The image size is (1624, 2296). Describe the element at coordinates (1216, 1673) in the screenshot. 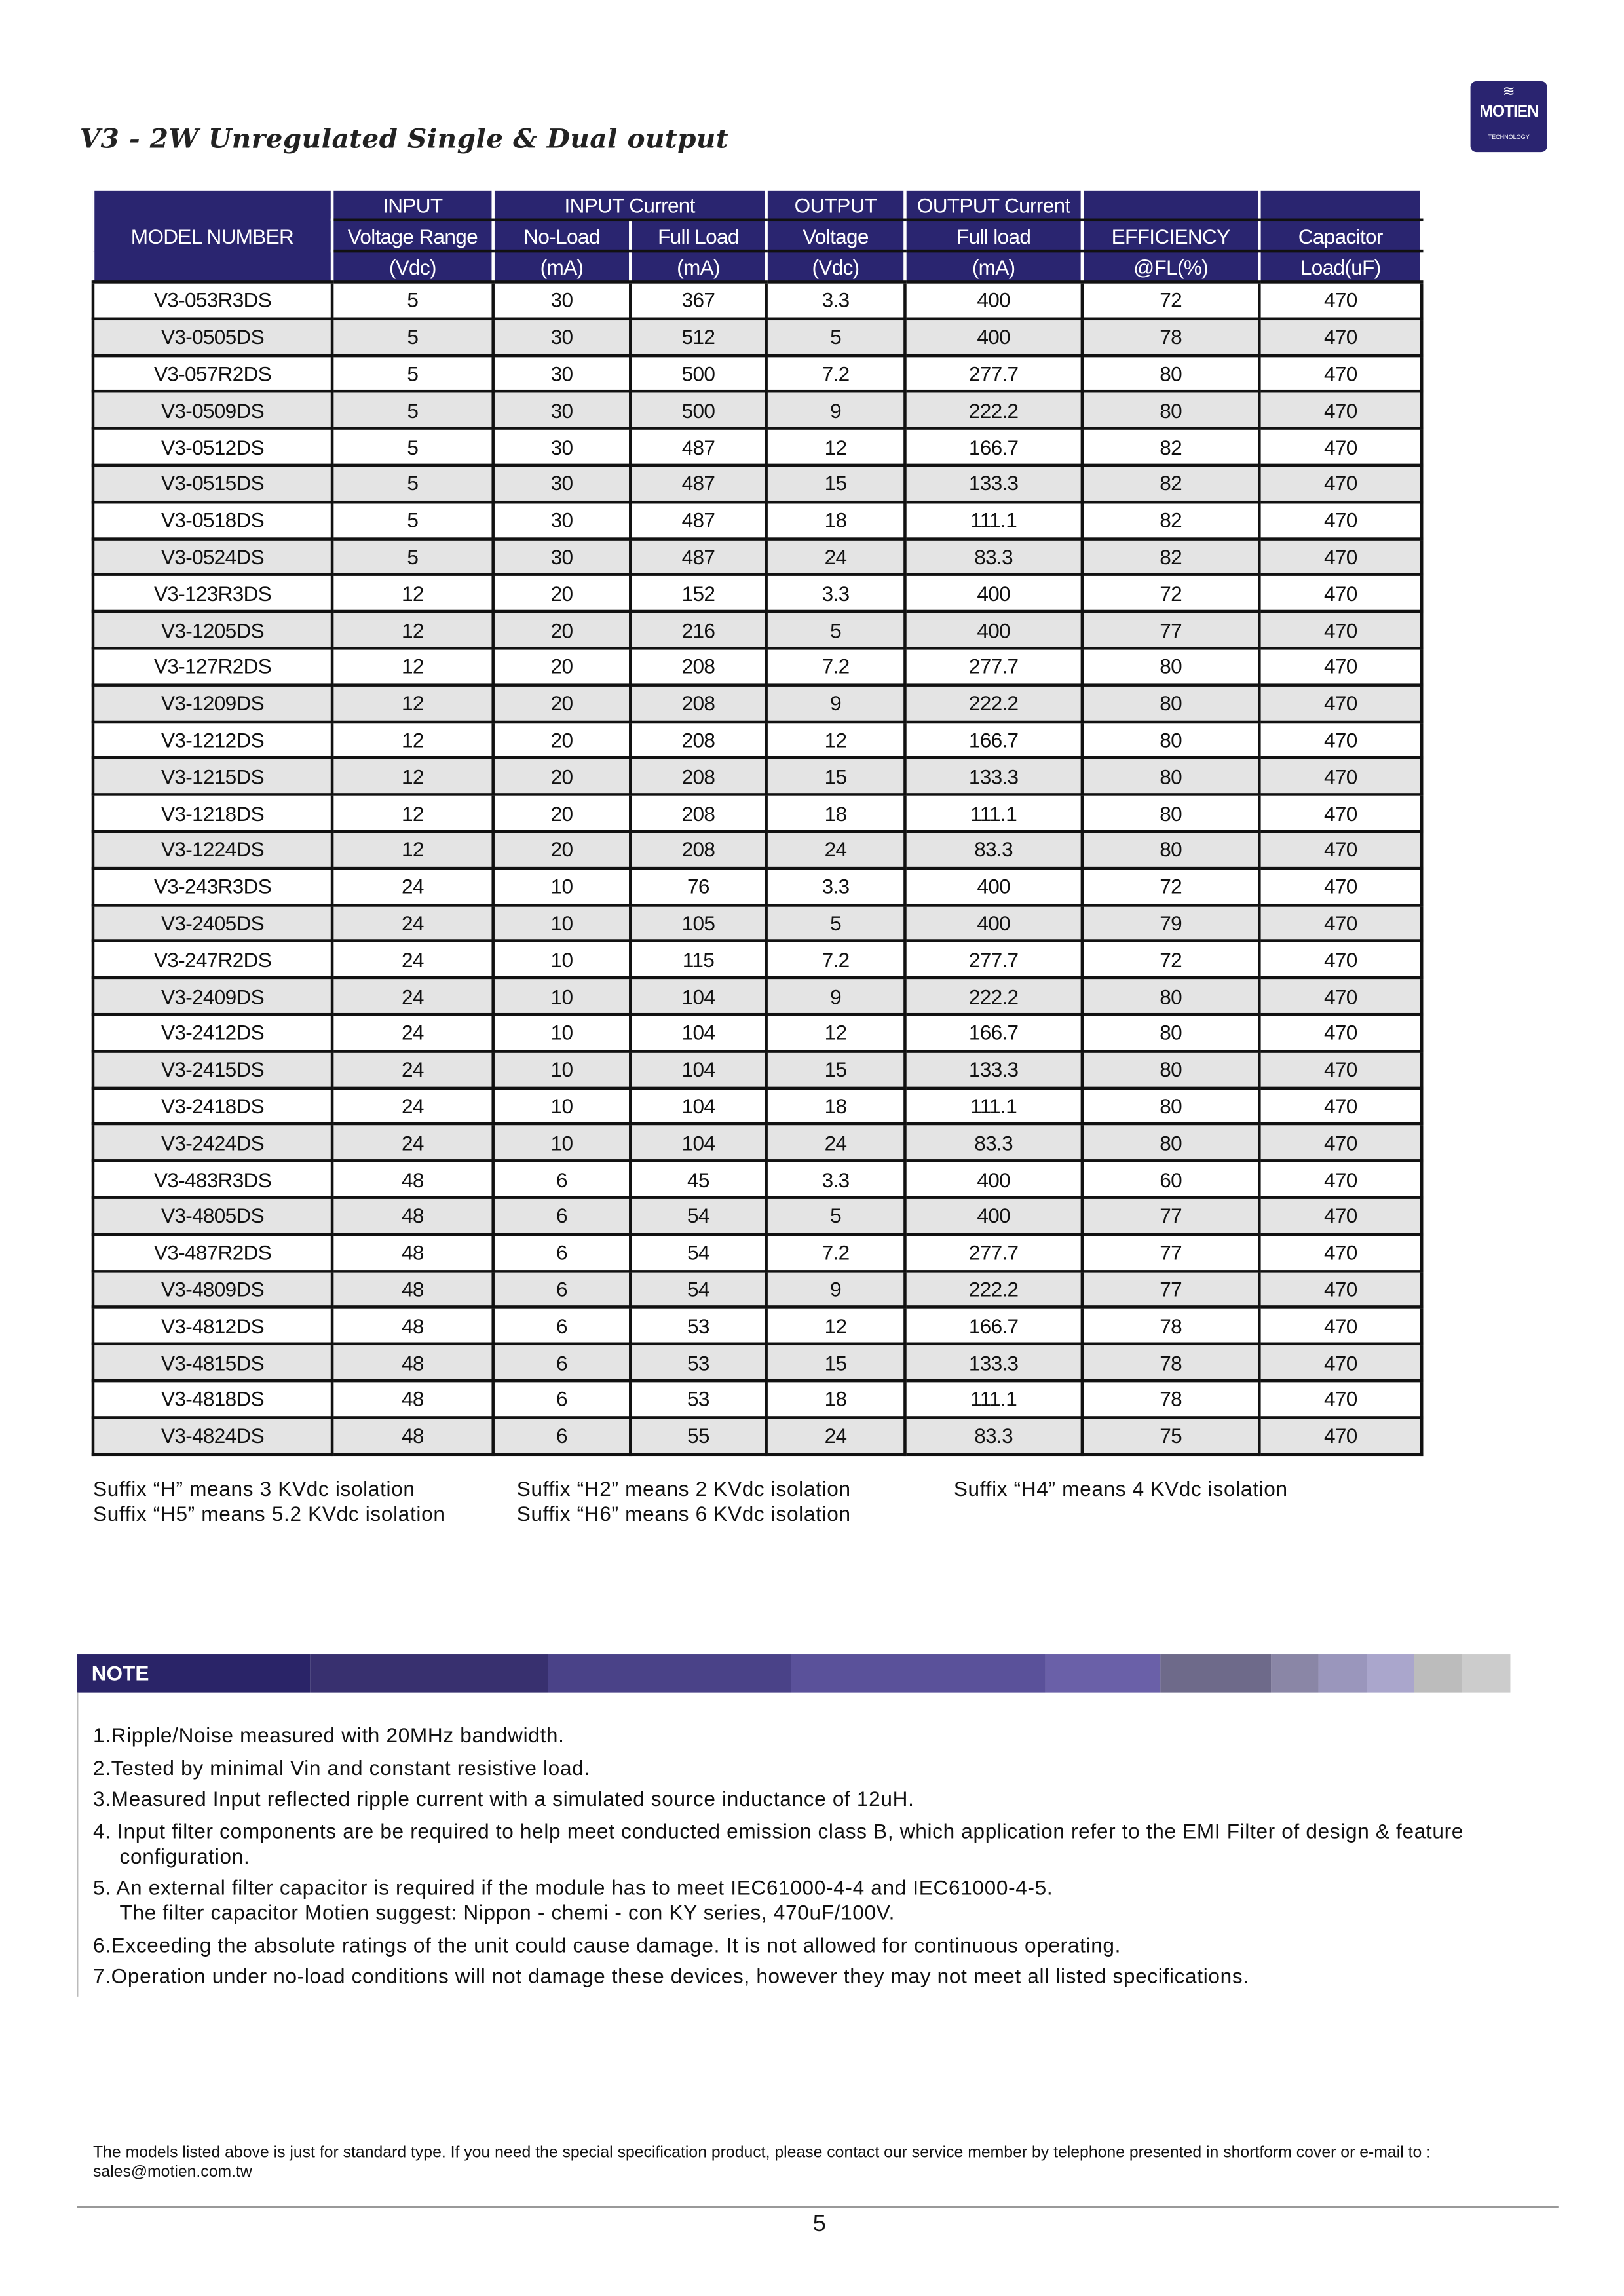

I see `banner-segment` at that location.